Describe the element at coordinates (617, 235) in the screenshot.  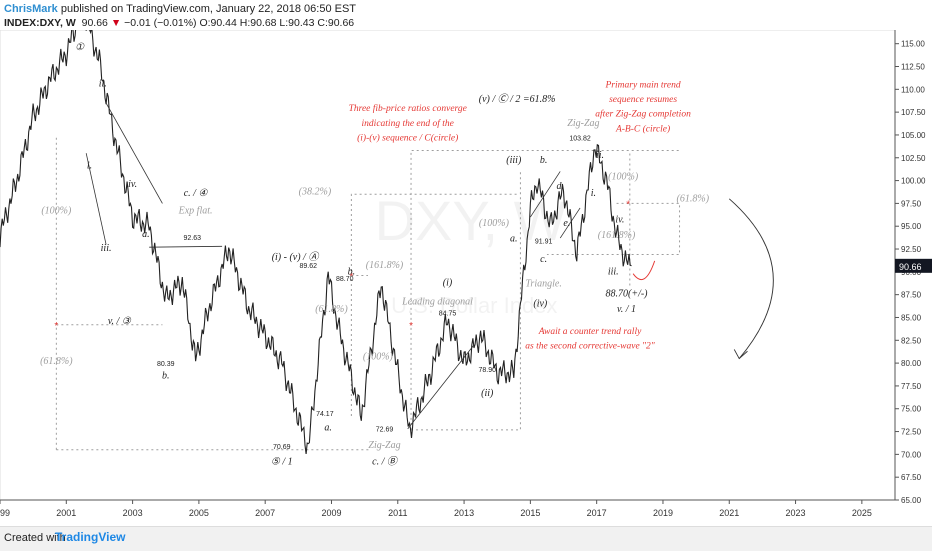
I see `wave-annotation: (161.8%)` at that location.